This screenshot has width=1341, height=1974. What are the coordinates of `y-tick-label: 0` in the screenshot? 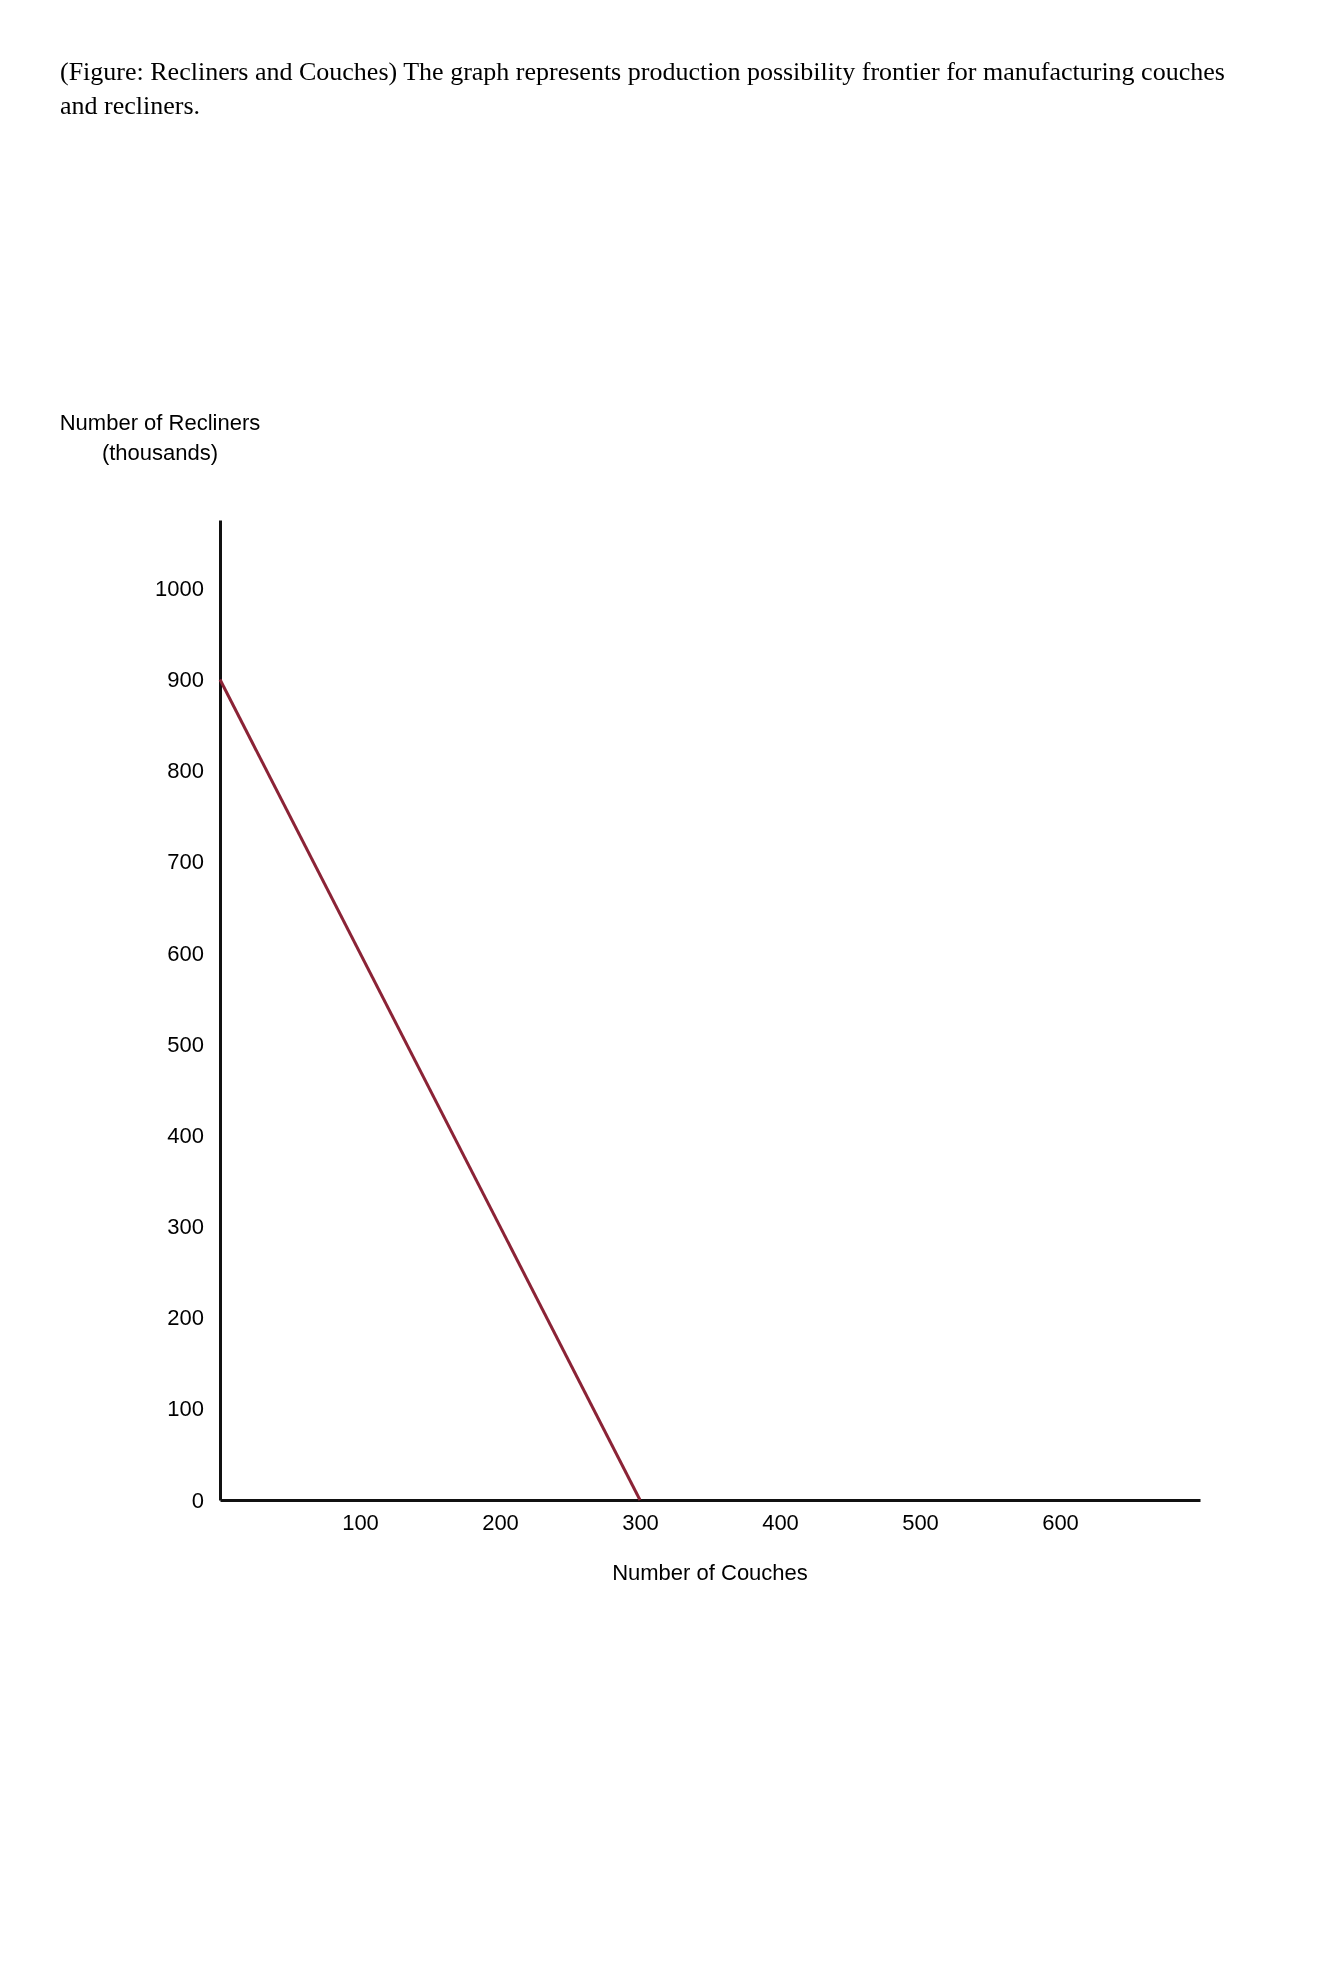 It's located at (197, 1500).